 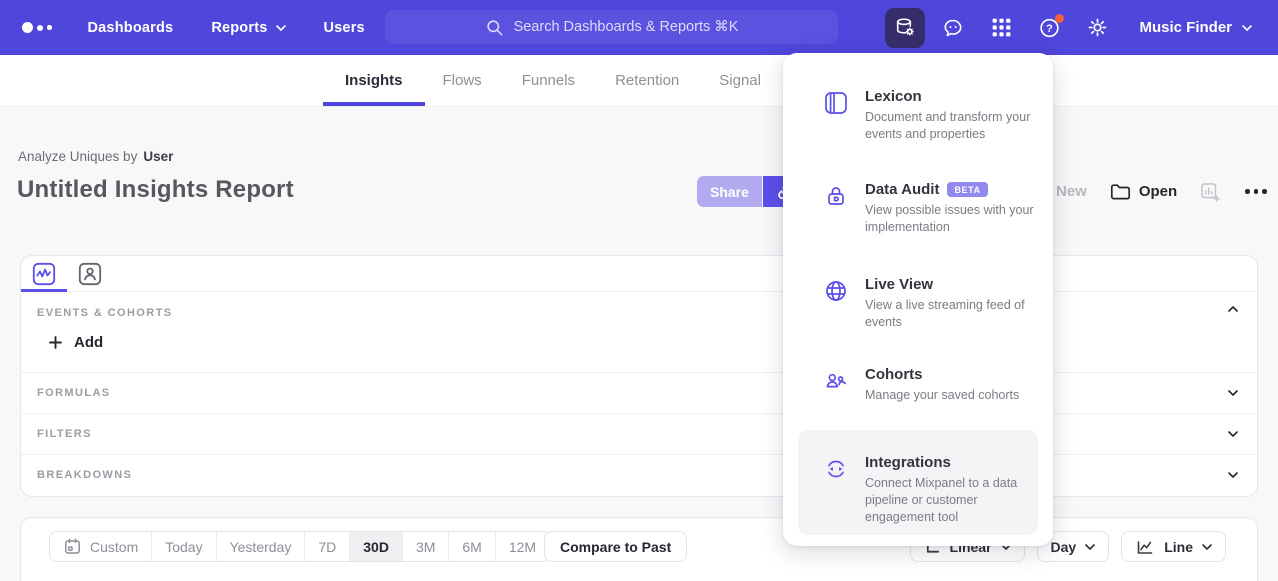 What do you see at coordinates (729, 191) in the screenshot?
I see `share-button: Share` at bounding box center [729, 191].